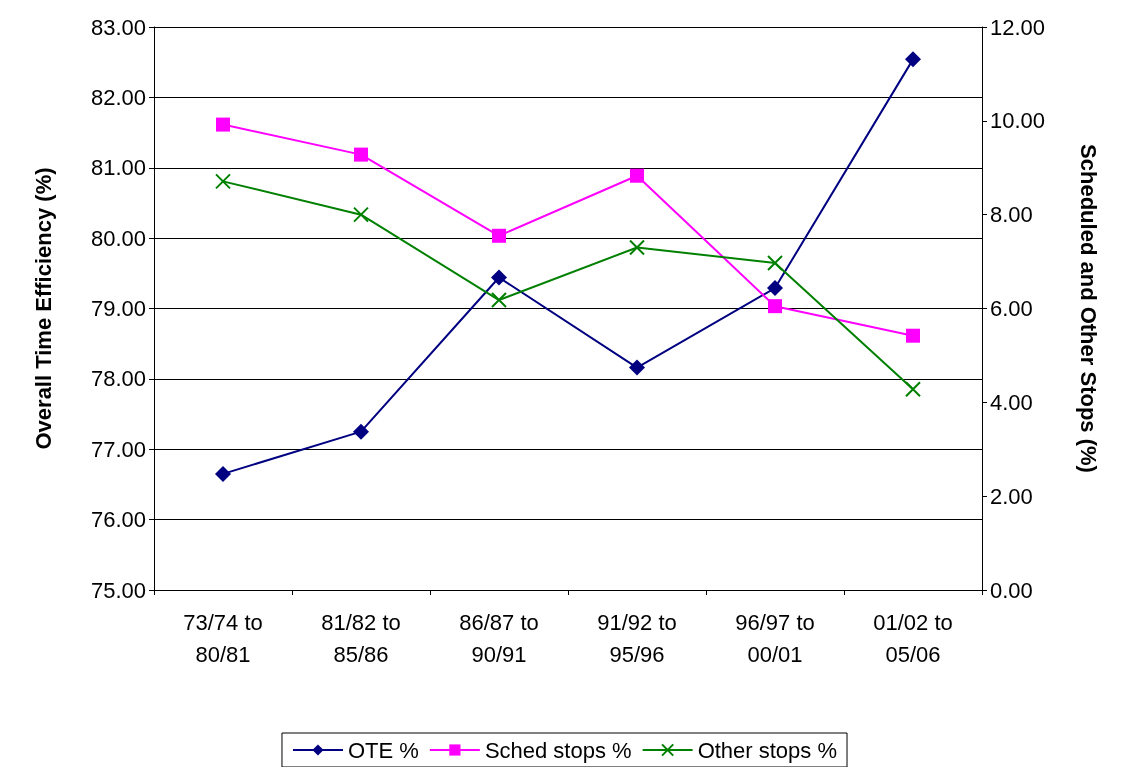 The height and width of the screenshot is (767, 1129). I want to click on y2-tick-label: 4.00, so click(1011, 402).